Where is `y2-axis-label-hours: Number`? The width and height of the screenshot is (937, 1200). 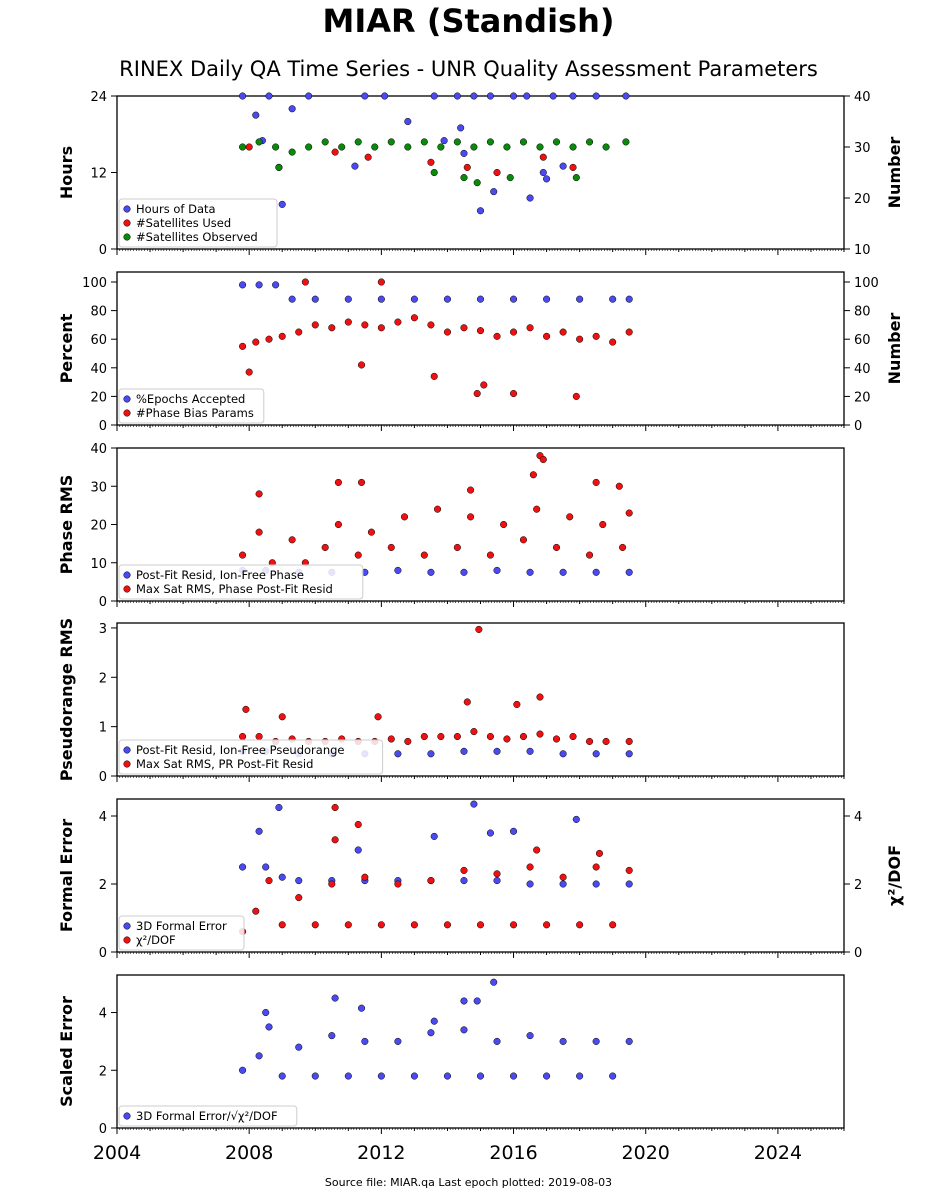
y2-axis-label-hours: Number is located at coordinates (894, 173).